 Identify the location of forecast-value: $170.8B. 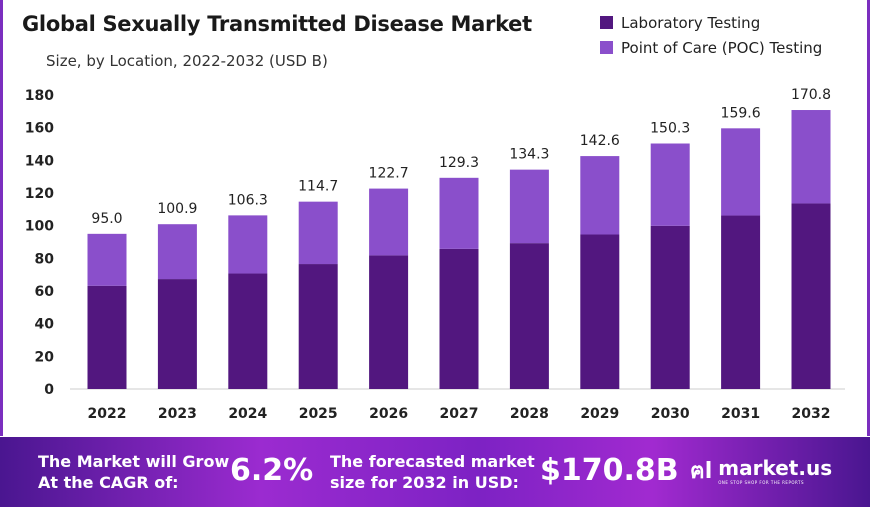
(609, 470).